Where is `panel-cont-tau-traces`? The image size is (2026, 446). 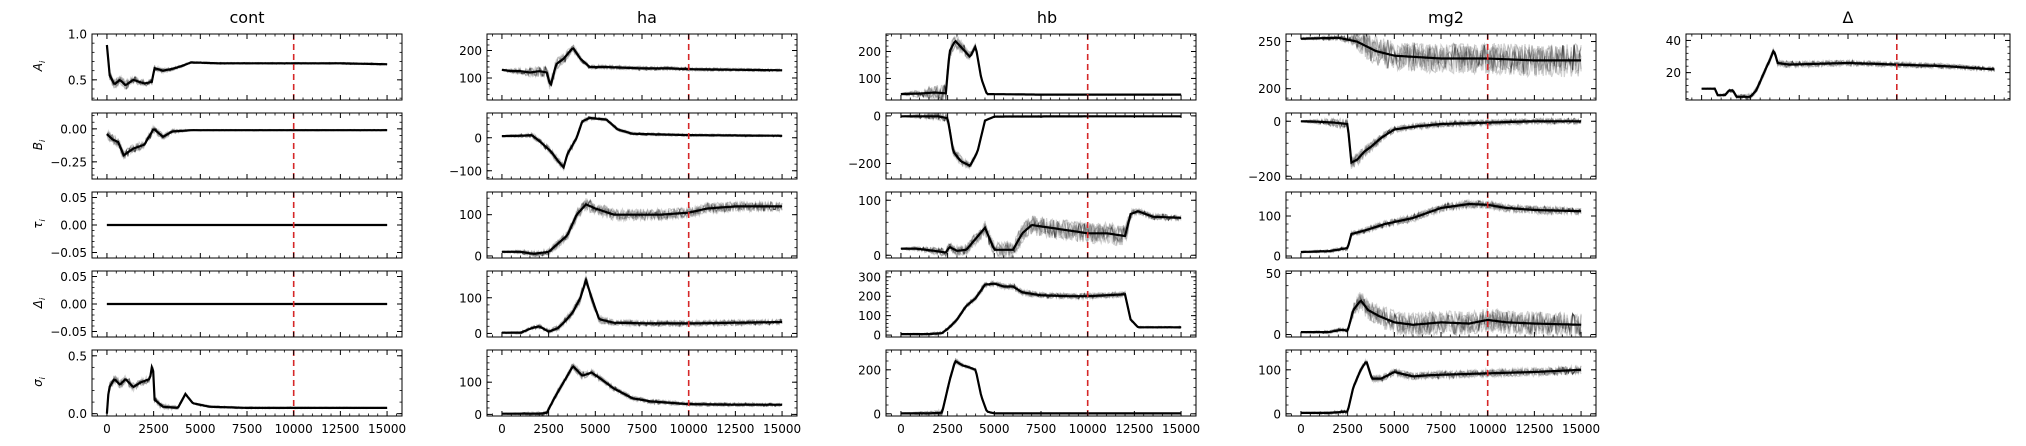 panel-cont-tau-traces is located at coordinates (247, 225).